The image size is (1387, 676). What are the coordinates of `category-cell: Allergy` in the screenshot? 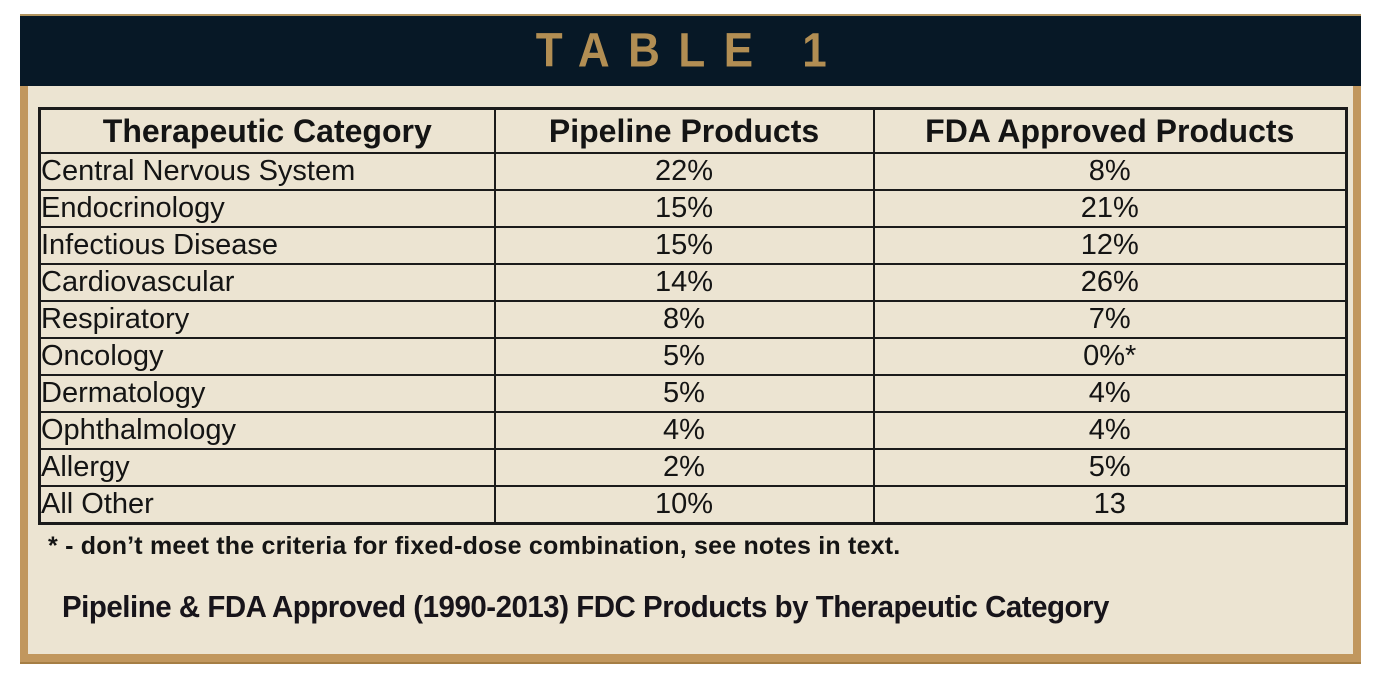 It's located at (267, 467).